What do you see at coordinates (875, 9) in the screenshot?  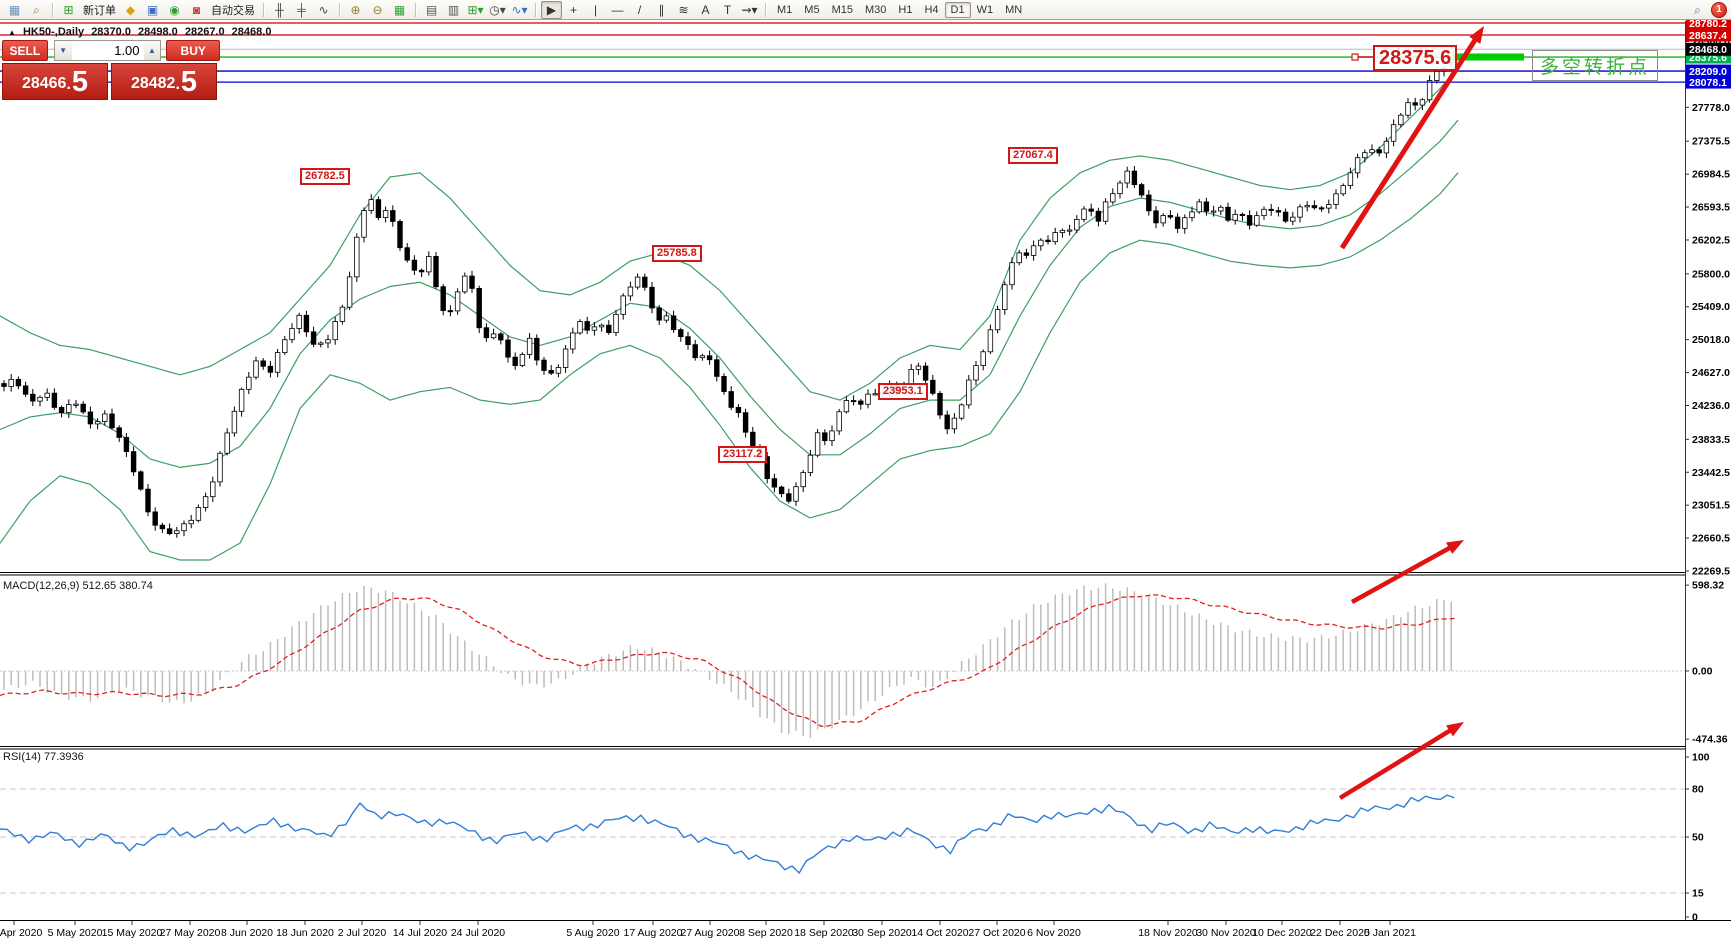 I see `timeframe-m30: M30` at bounding box center [875, 9].